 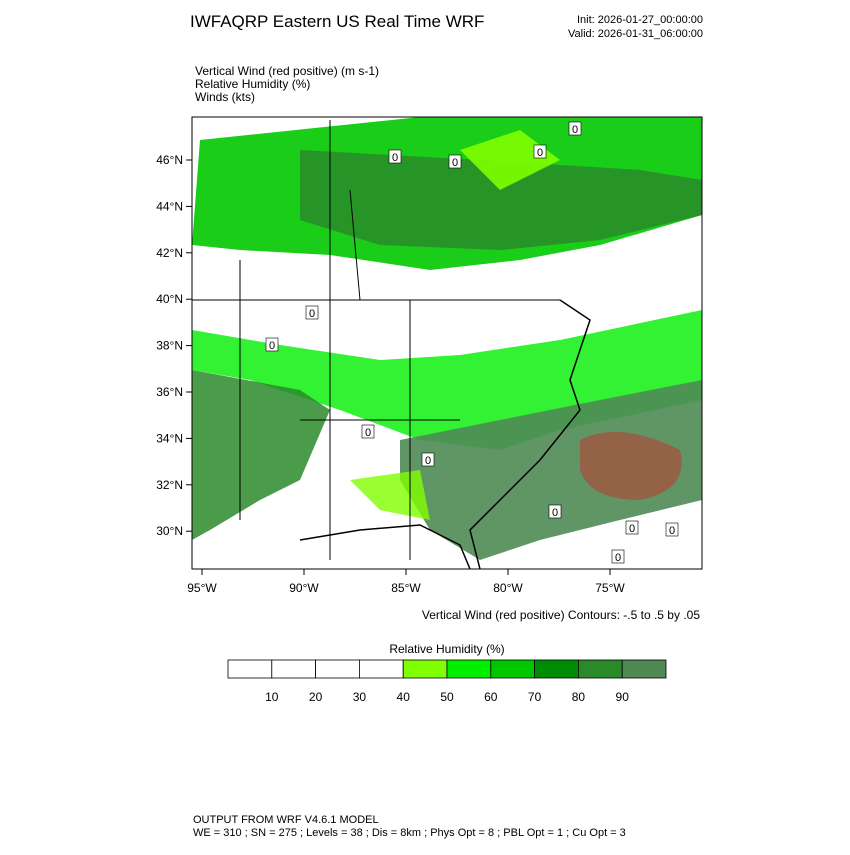 What do you see at coordinates (202, 588) in the screenshot?
I see `lon-label: 95°W` at bounding box center [202, 588].